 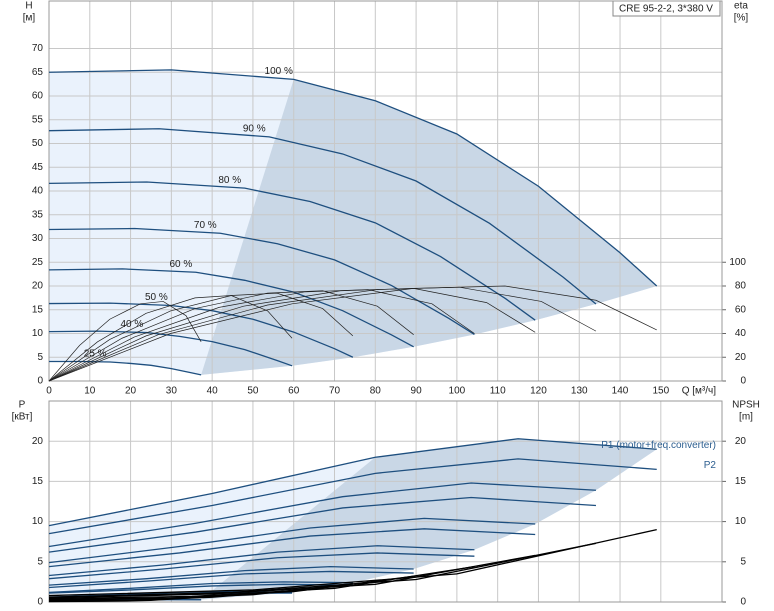 I want to click on x-tick-label: 130, so click(x=579, y=391).